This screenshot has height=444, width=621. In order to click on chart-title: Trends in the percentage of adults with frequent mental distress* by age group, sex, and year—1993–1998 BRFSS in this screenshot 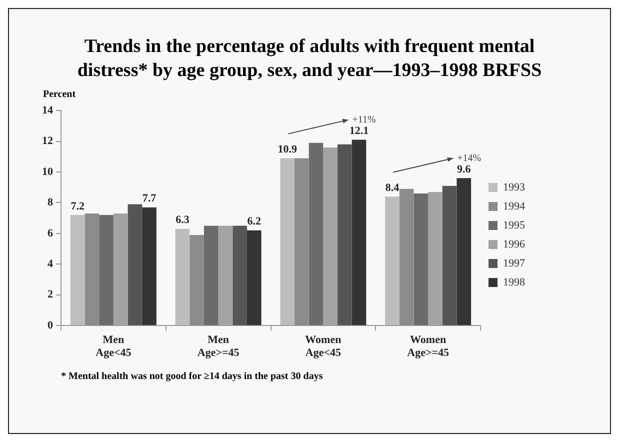, I will do `click(309, 59)`.